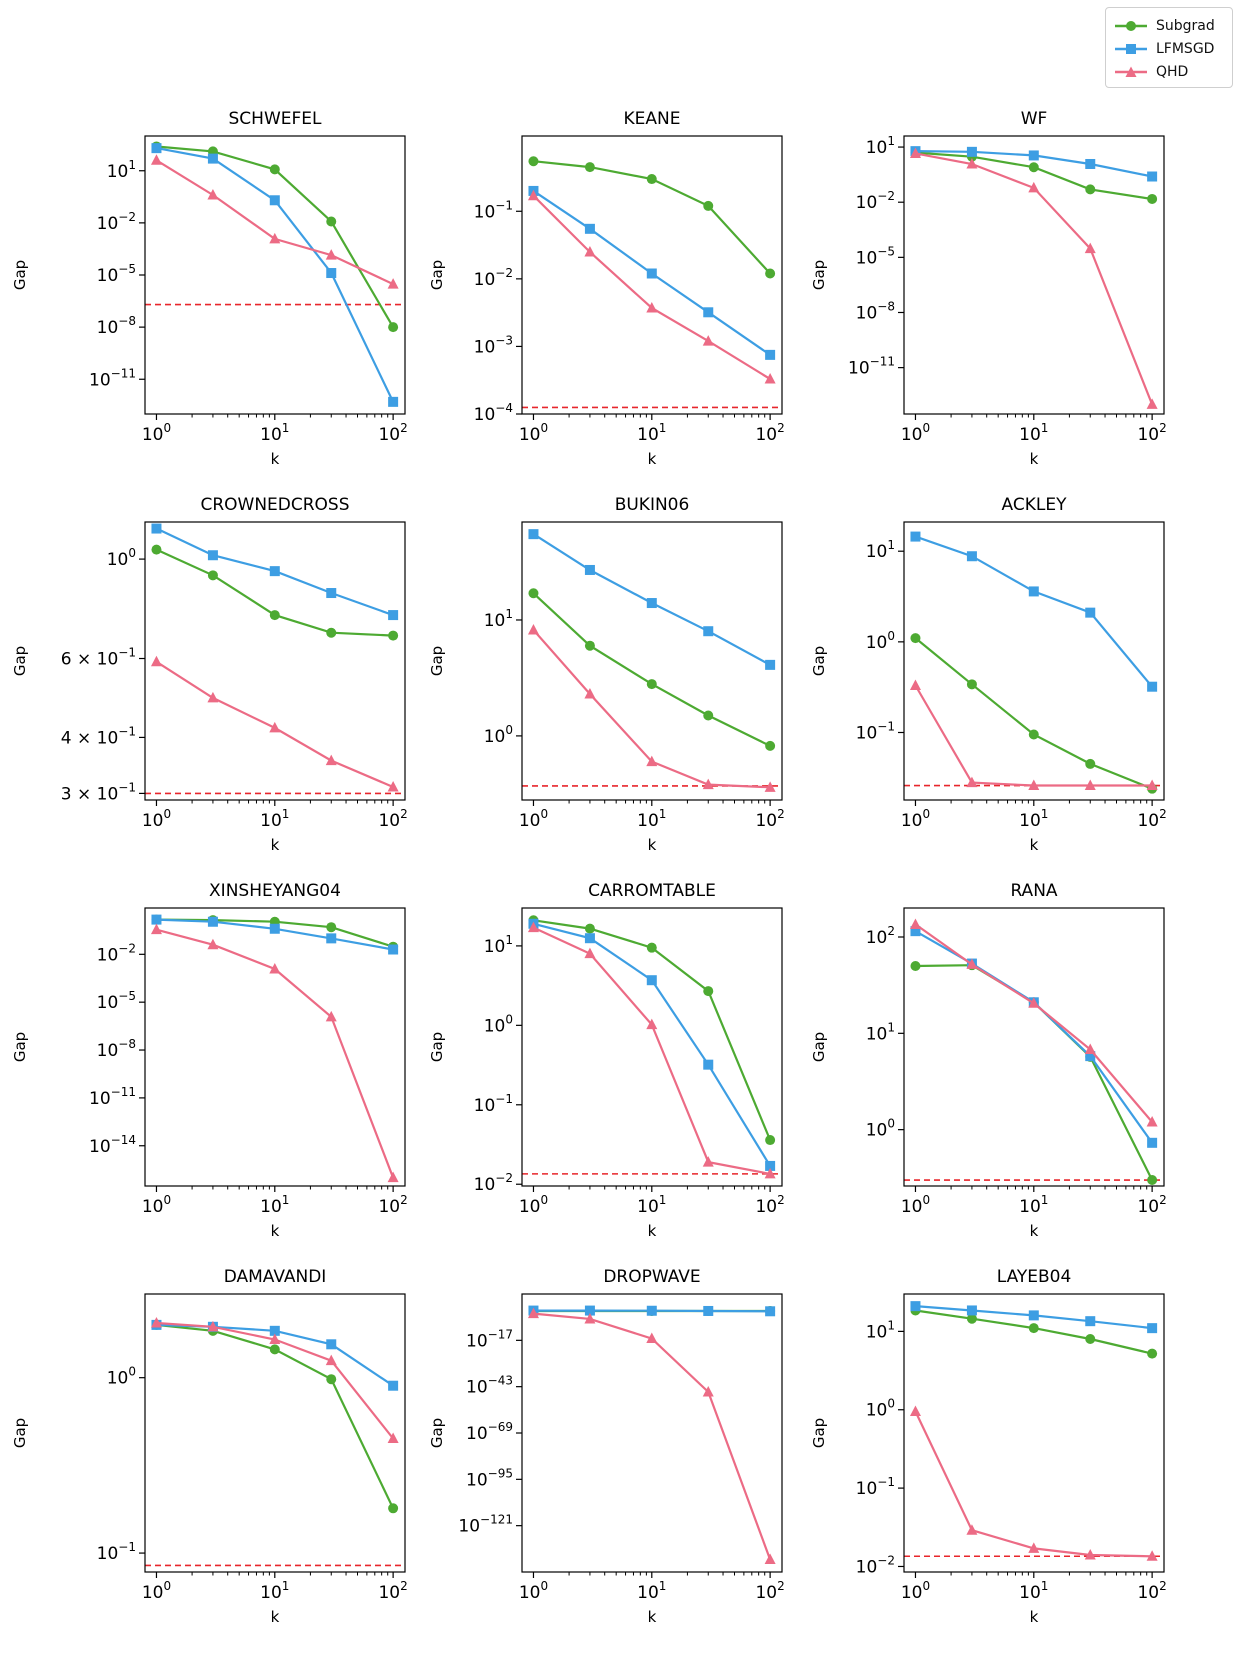 The width and height of the screenshot is (1245, 1657). I want to click on series-line-lfmsgd, so click(652, 1044).